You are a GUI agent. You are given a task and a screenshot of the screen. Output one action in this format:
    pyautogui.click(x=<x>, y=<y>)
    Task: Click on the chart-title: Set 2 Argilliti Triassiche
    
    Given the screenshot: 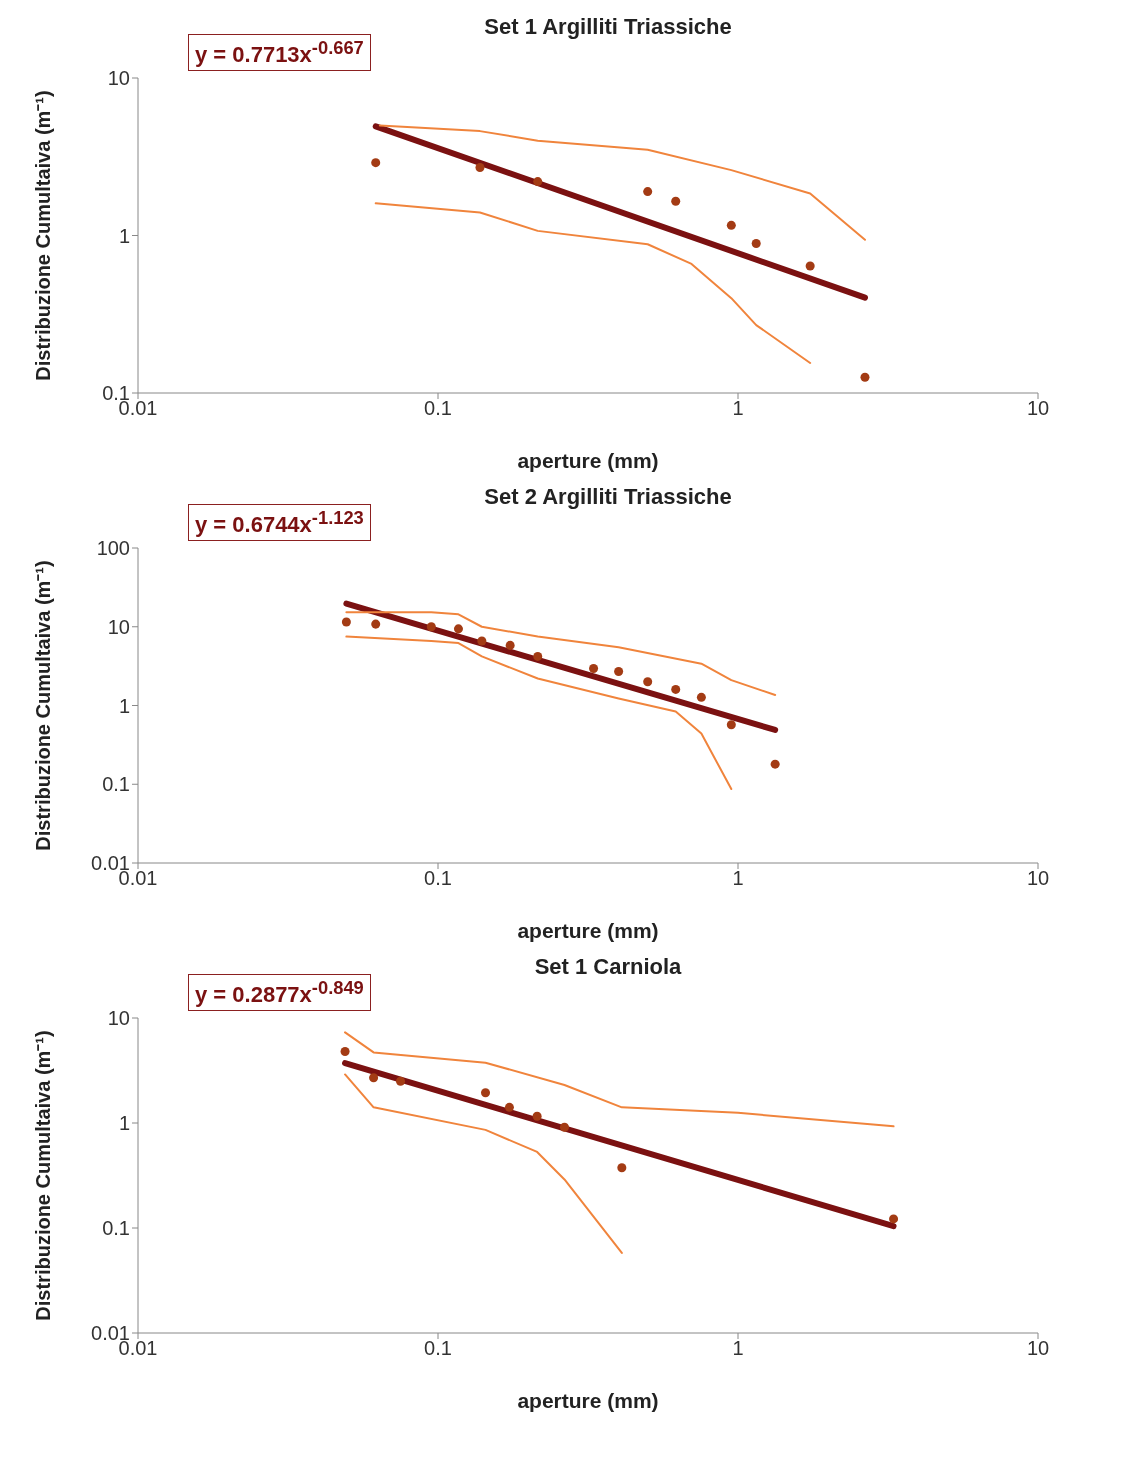 What is the action you would take?
    pyautogui.click(x=608, y=497)
    